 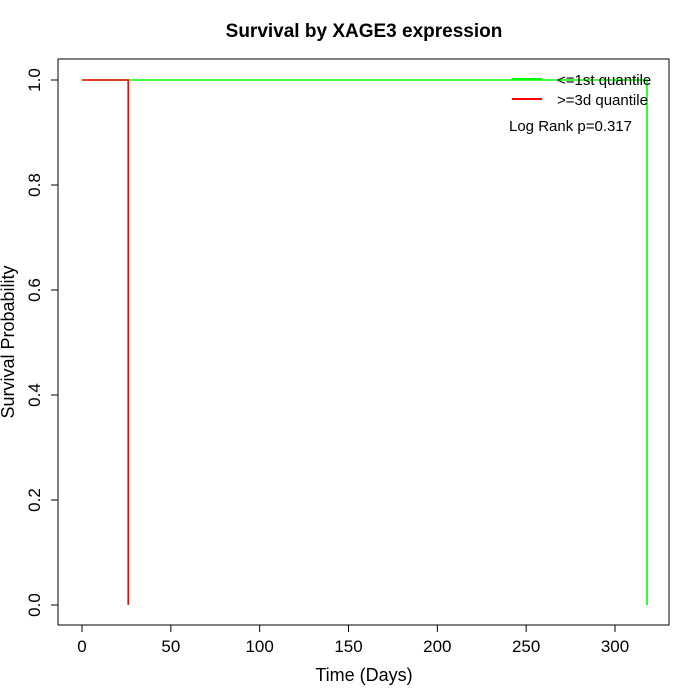 What do you see at coordinates (363, 675) in the screenshot?
I see `x-axis-label: Time (Days)` at bounding box center [363, 675].